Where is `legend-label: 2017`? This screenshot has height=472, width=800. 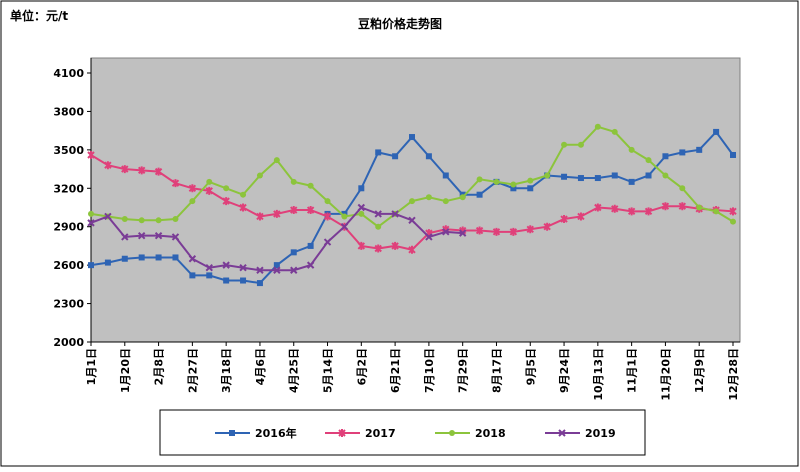
legend-label: 2017 is located at coordinates (380, 433).